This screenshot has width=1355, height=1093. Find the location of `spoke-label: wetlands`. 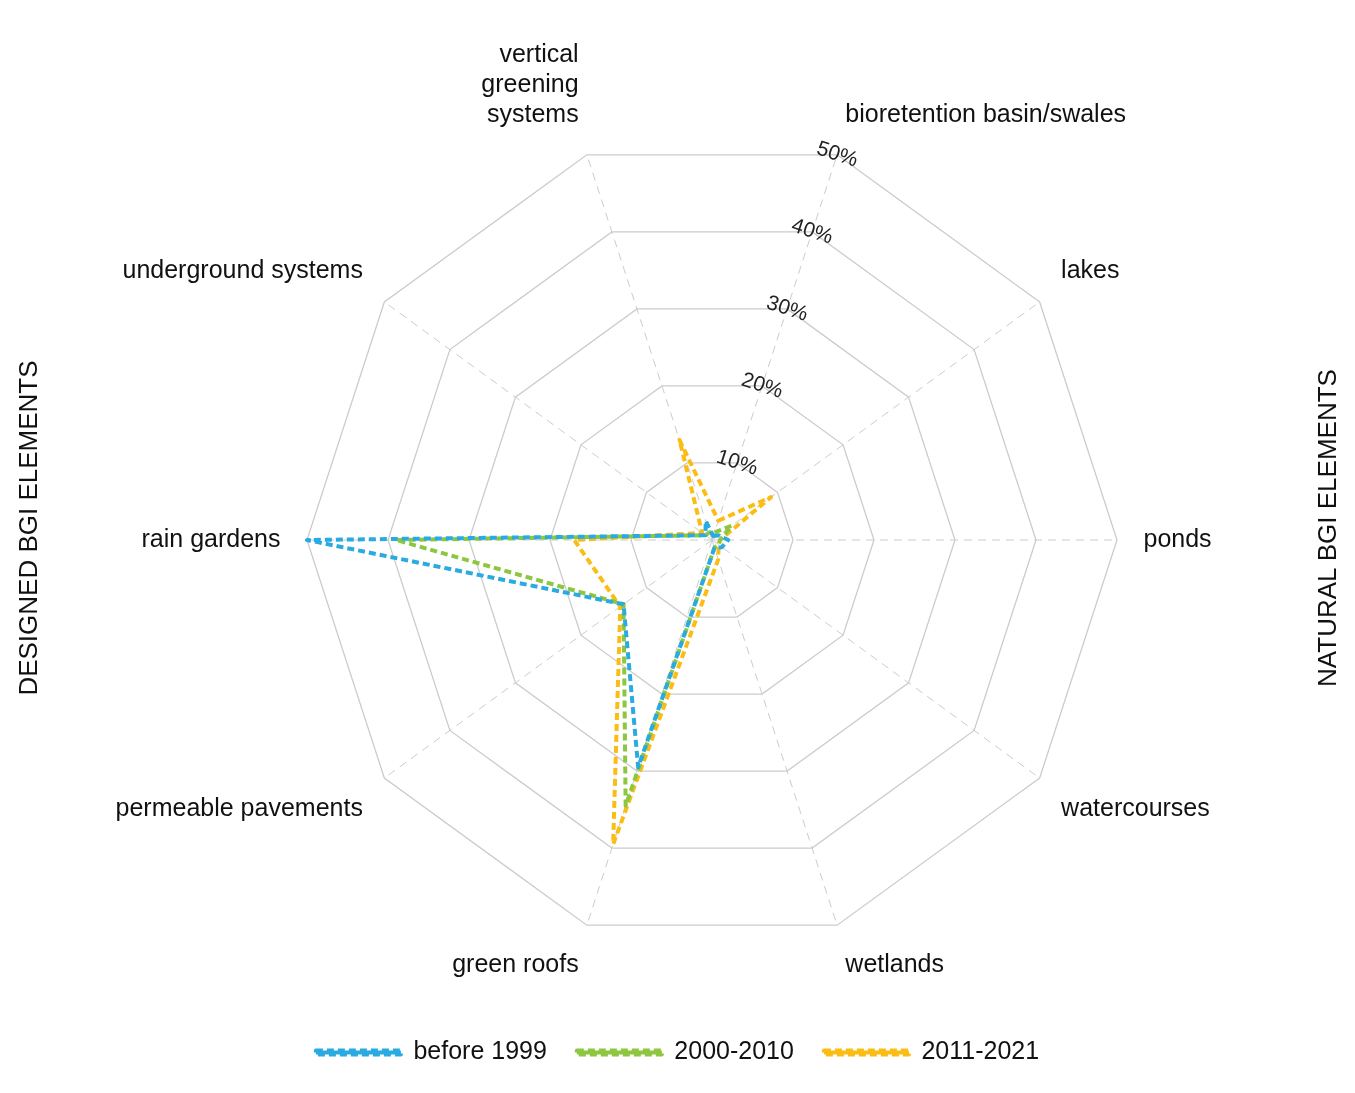

spoke-label: wetlands is located at coordinates (894, 963).